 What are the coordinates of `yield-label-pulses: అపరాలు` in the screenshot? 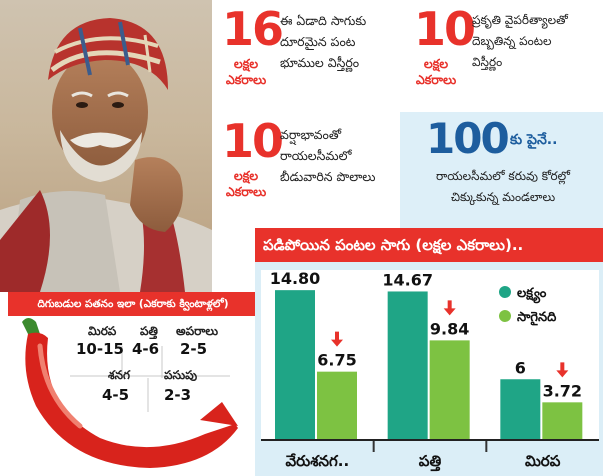 It's located at (197, 331).